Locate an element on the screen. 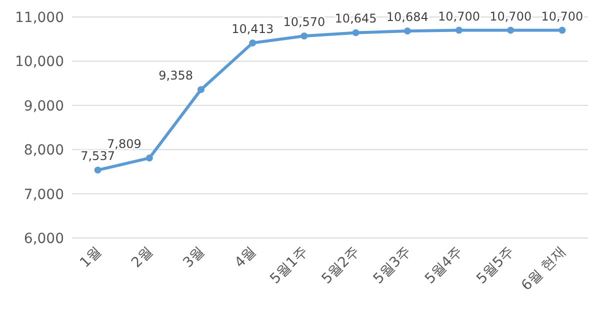  y-tick-label: 8,000 is located at coordinates (44, 150).